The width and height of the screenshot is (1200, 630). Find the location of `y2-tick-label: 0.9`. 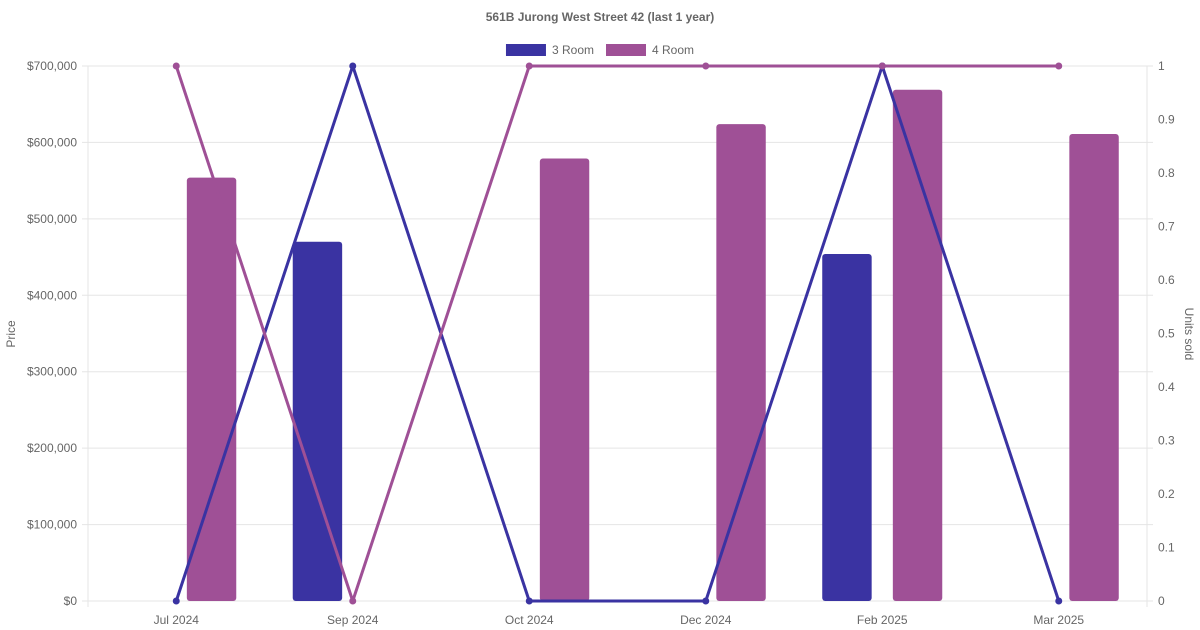

y2-tick-label: 0.9 is located at coordinates (1166, 120).